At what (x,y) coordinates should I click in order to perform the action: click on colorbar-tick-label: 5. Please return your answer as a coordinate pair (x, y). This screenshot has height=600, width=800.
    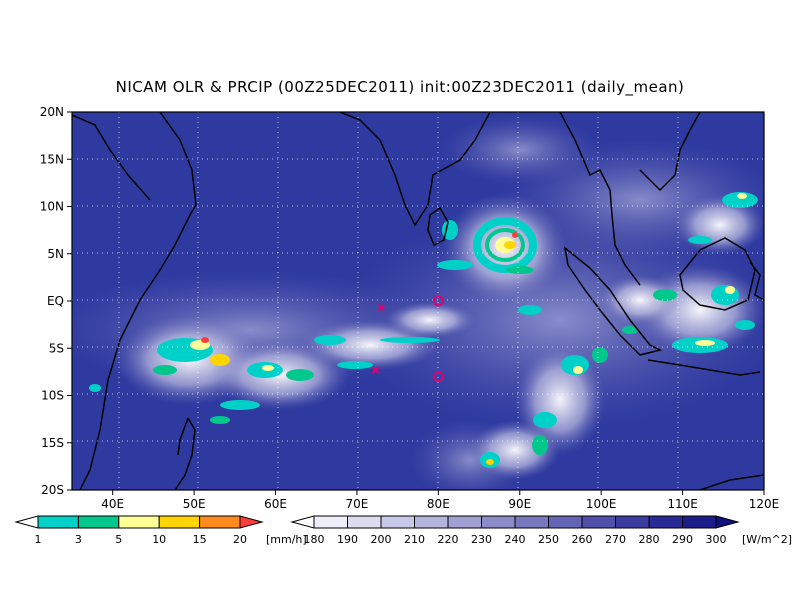
    Looking at the image, I should click on (118, 539).